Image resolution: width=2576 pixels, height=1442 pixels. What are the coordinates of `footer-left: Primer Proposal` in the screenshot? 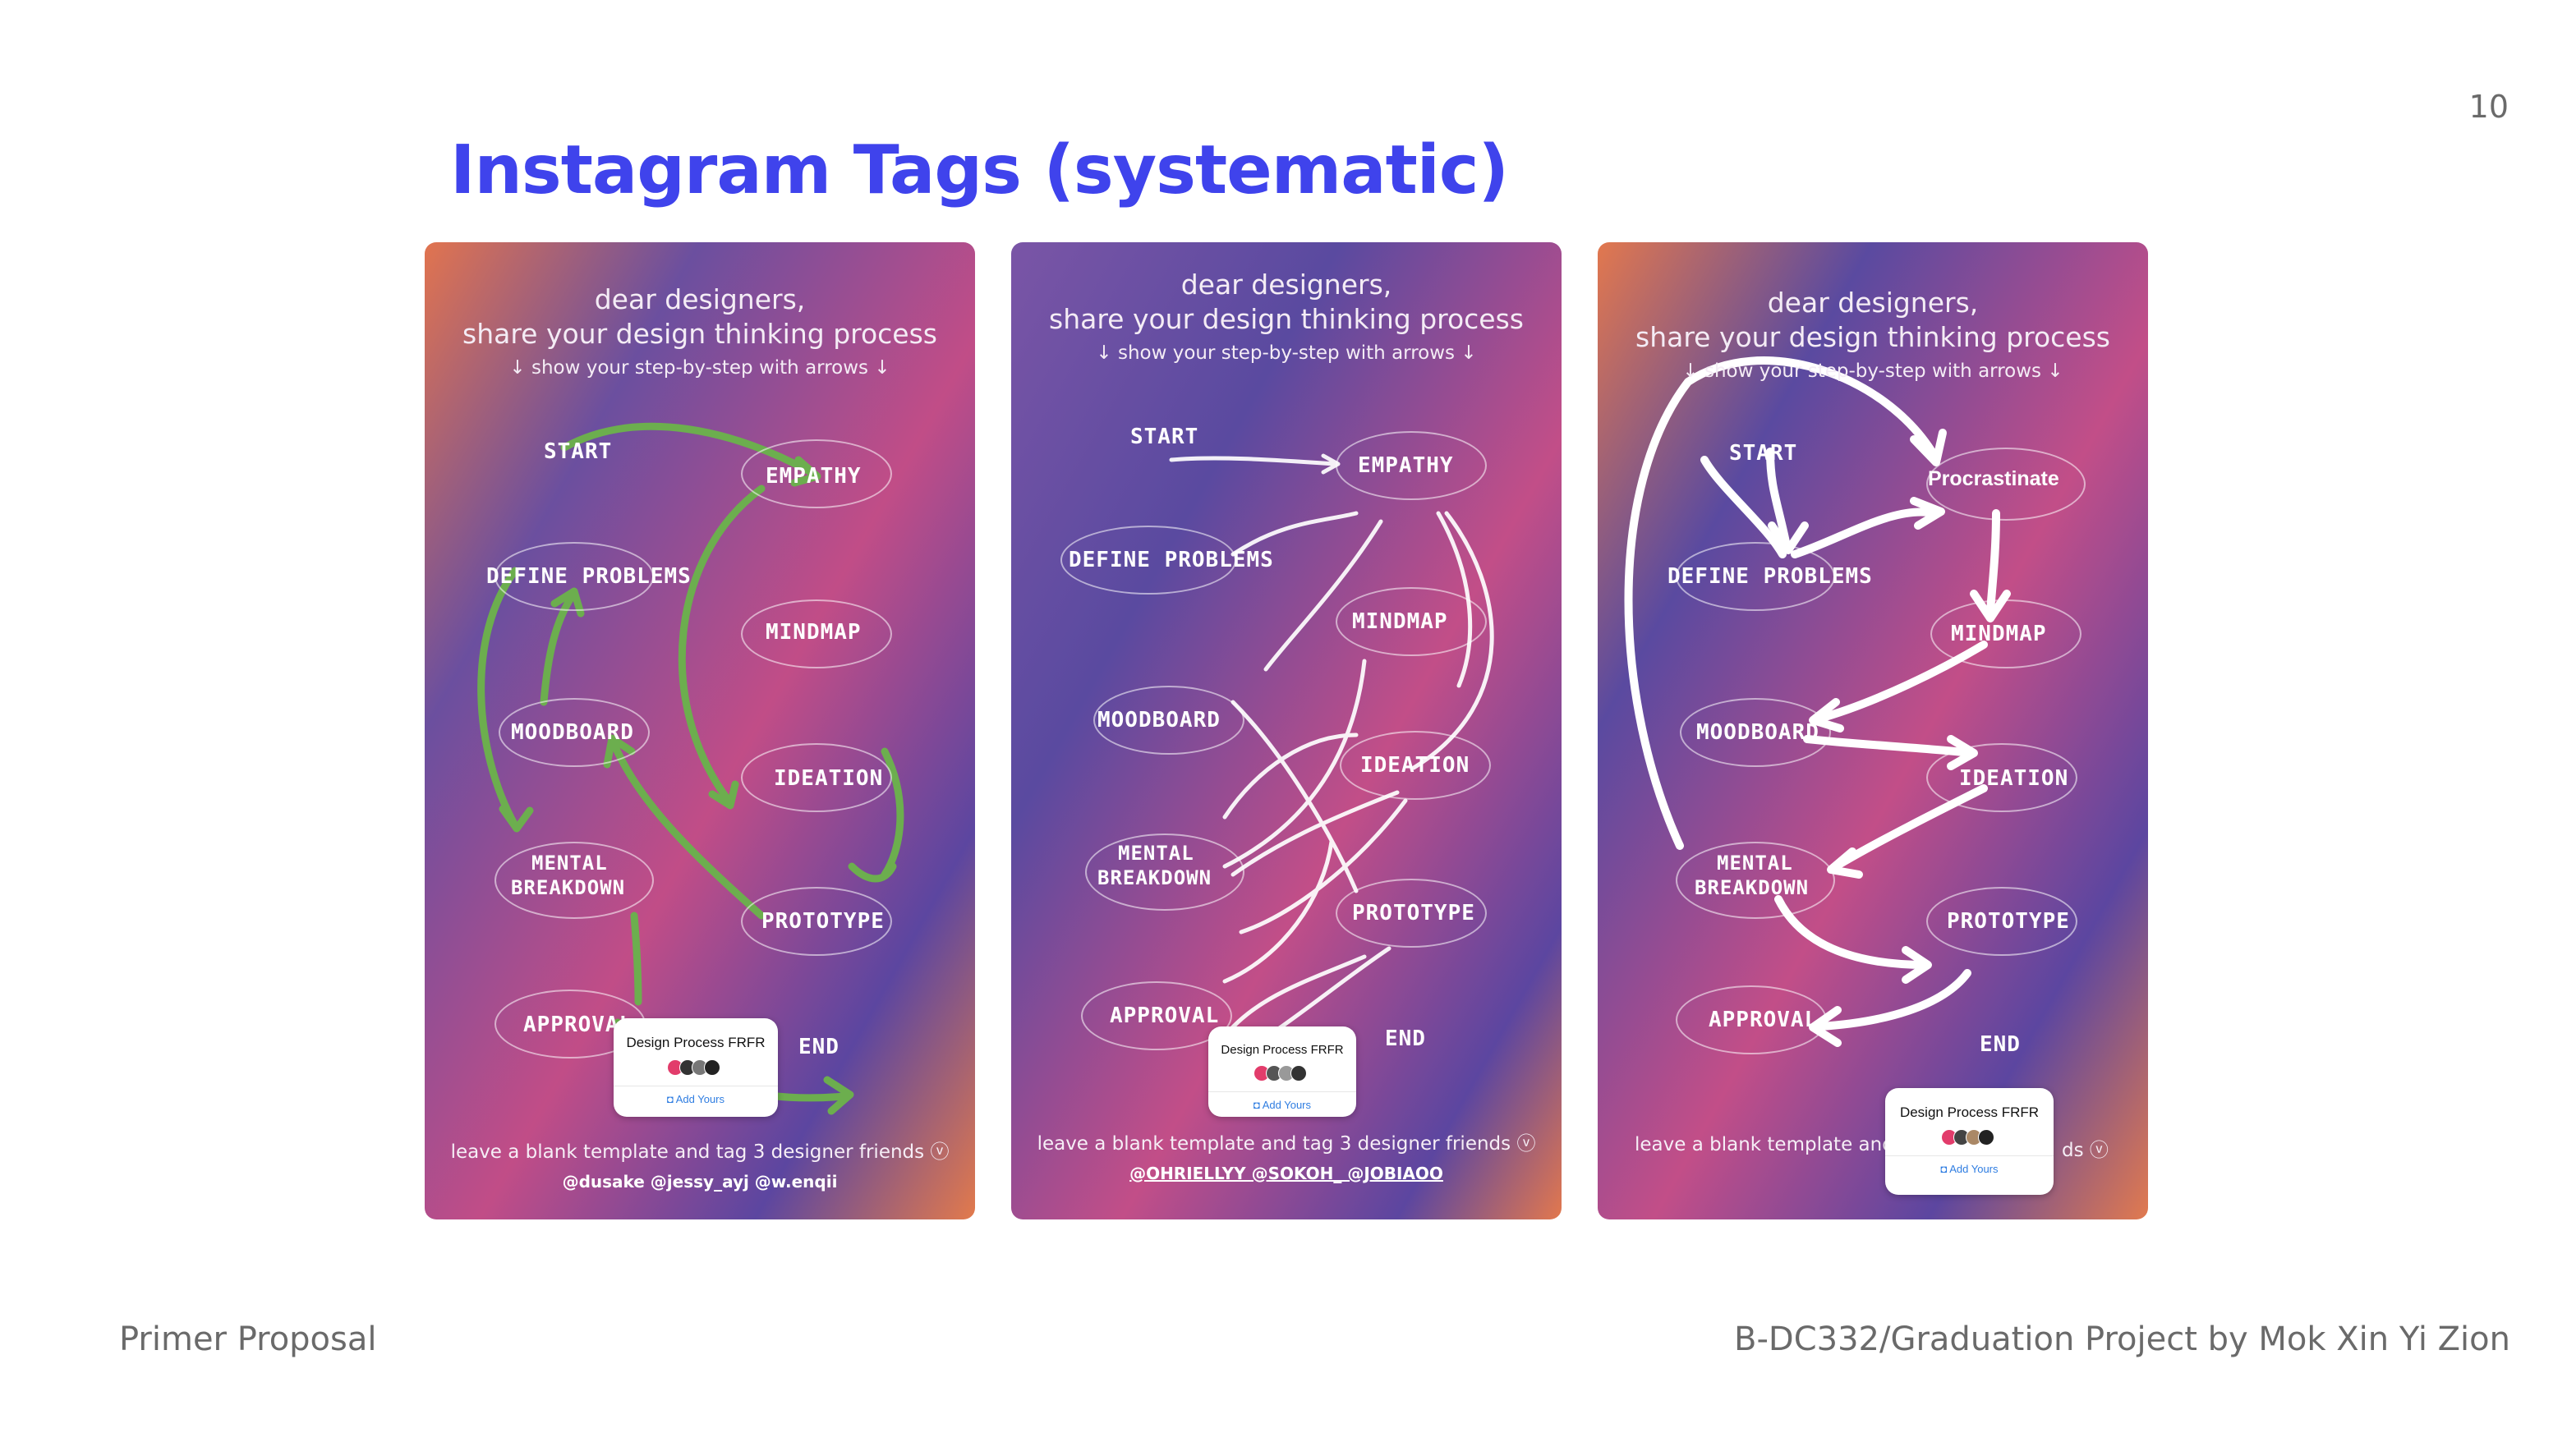 It's located at (248, 1339).